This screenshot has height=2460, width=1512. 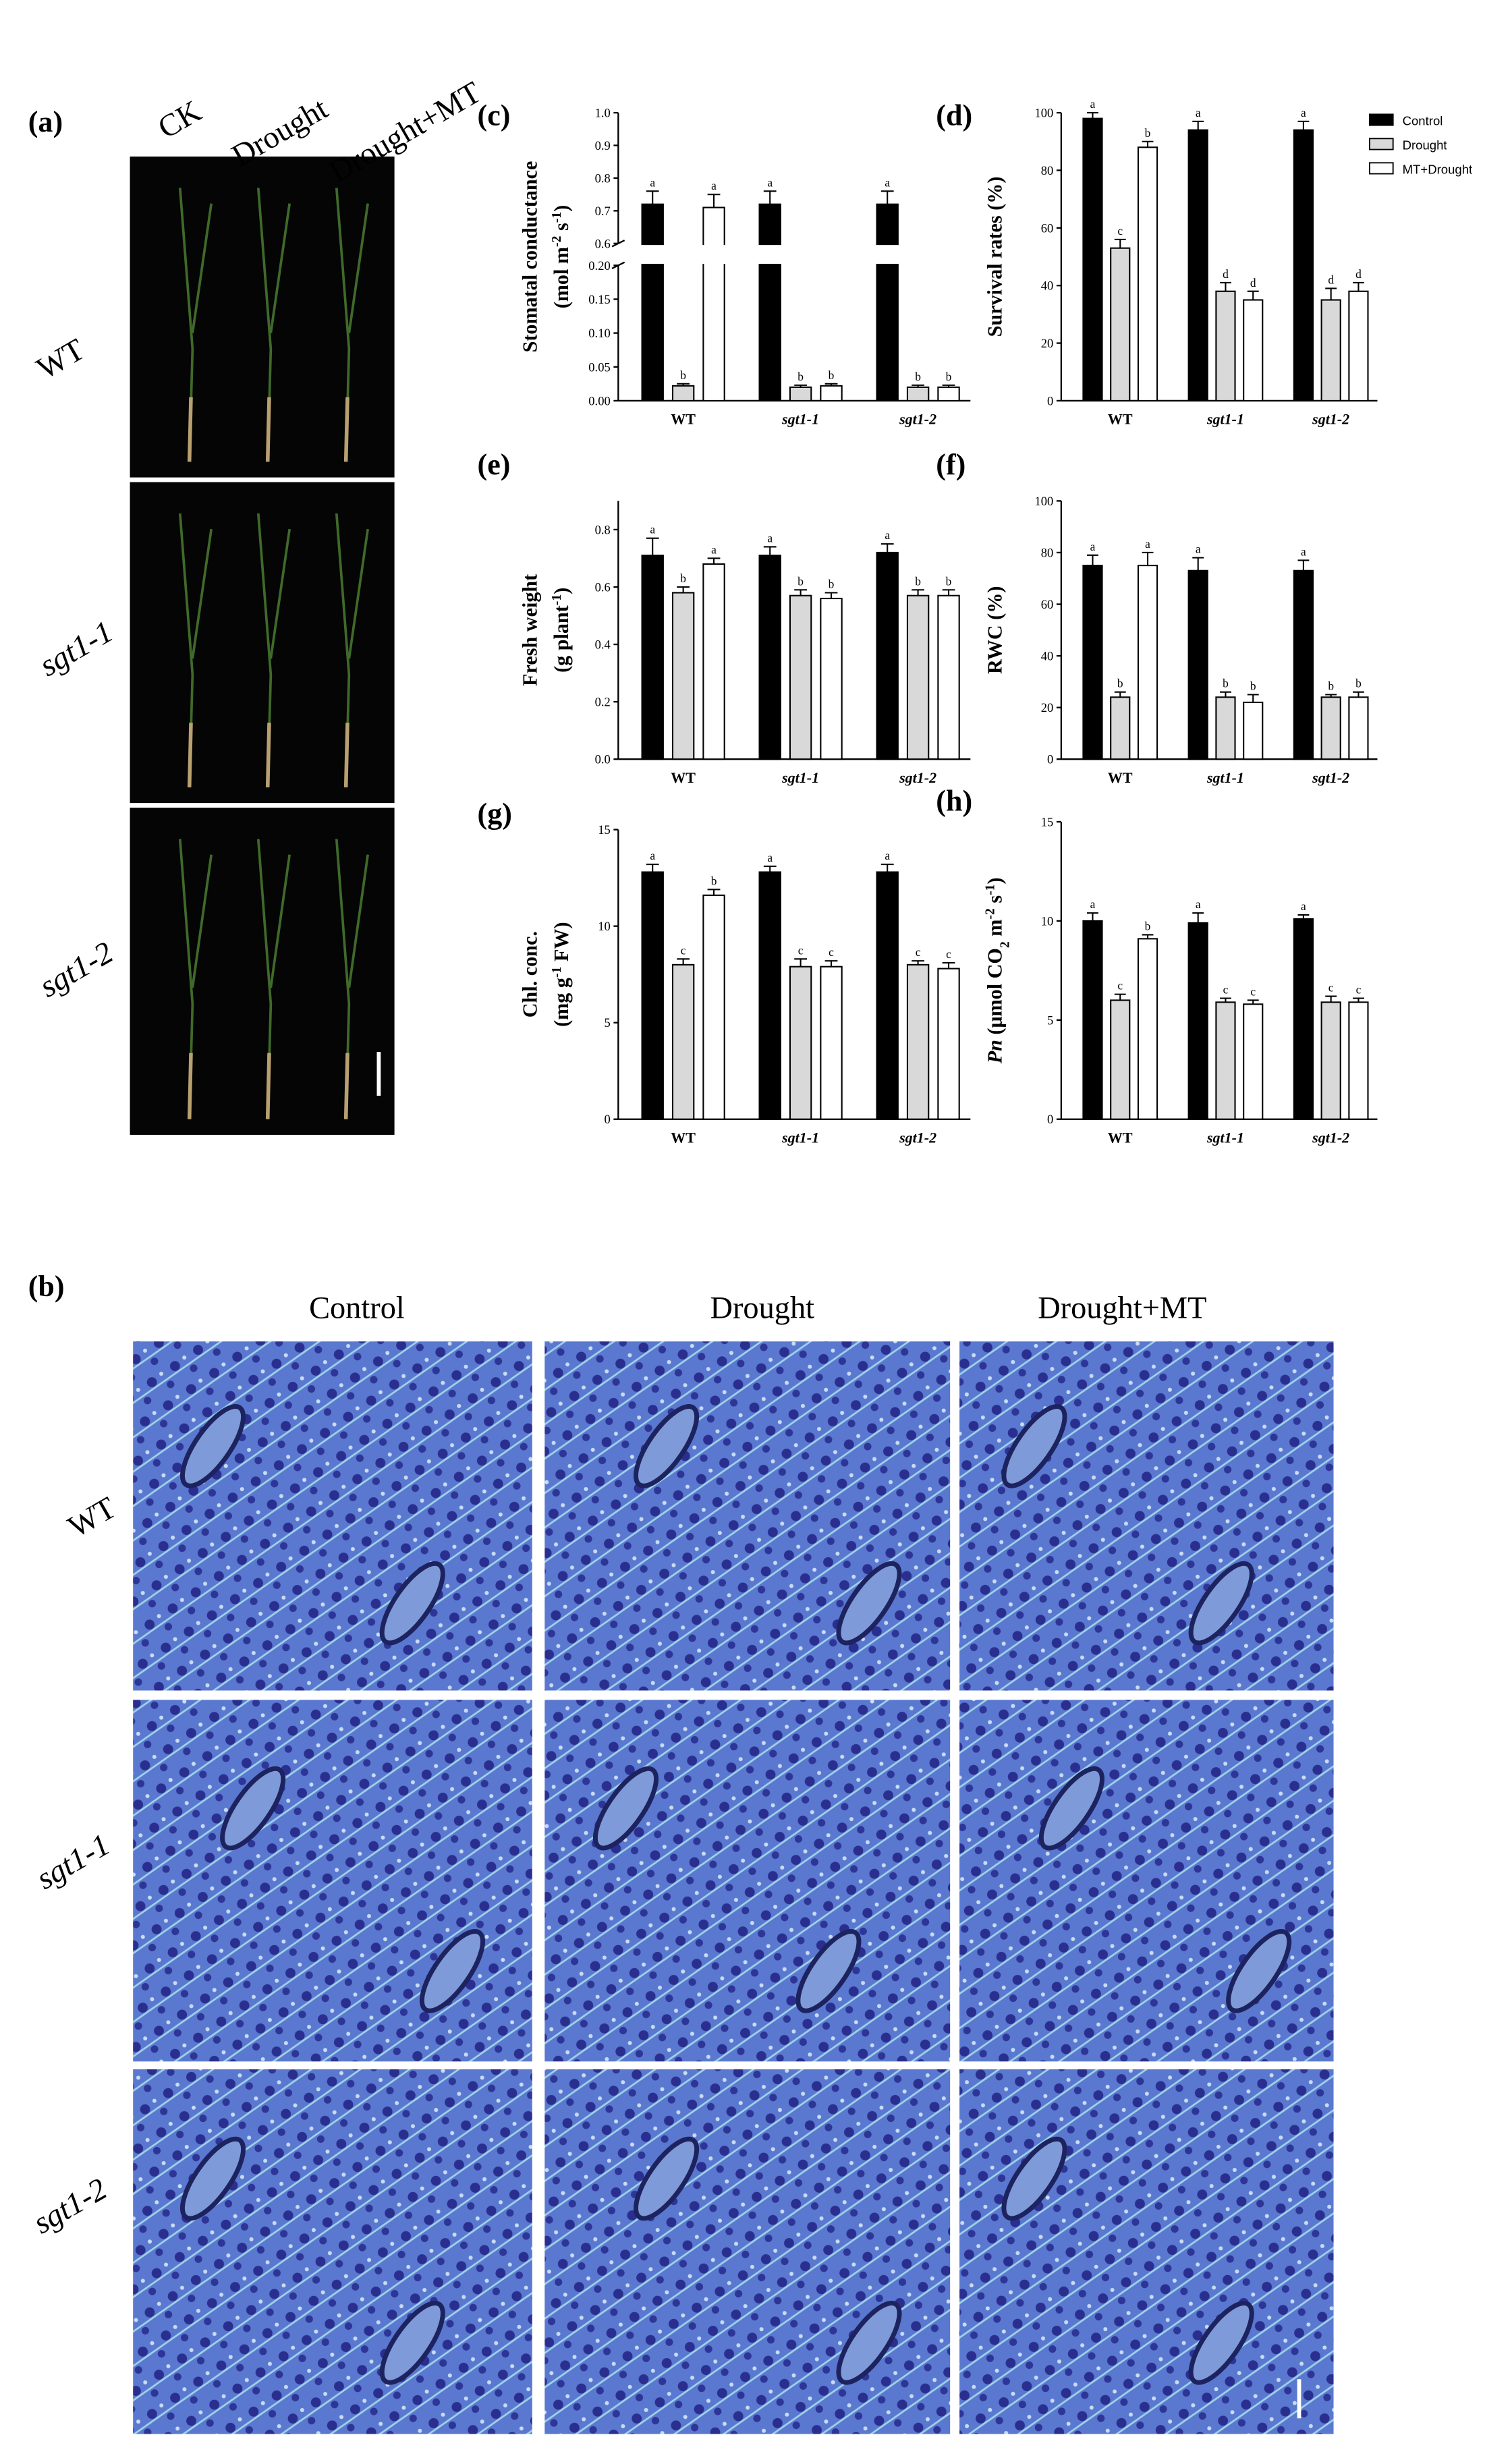 What do you see at coordinates (599, 367) in the screenshot?
I see `y-tick-label: 0.05` at bounding box center [599, 367].